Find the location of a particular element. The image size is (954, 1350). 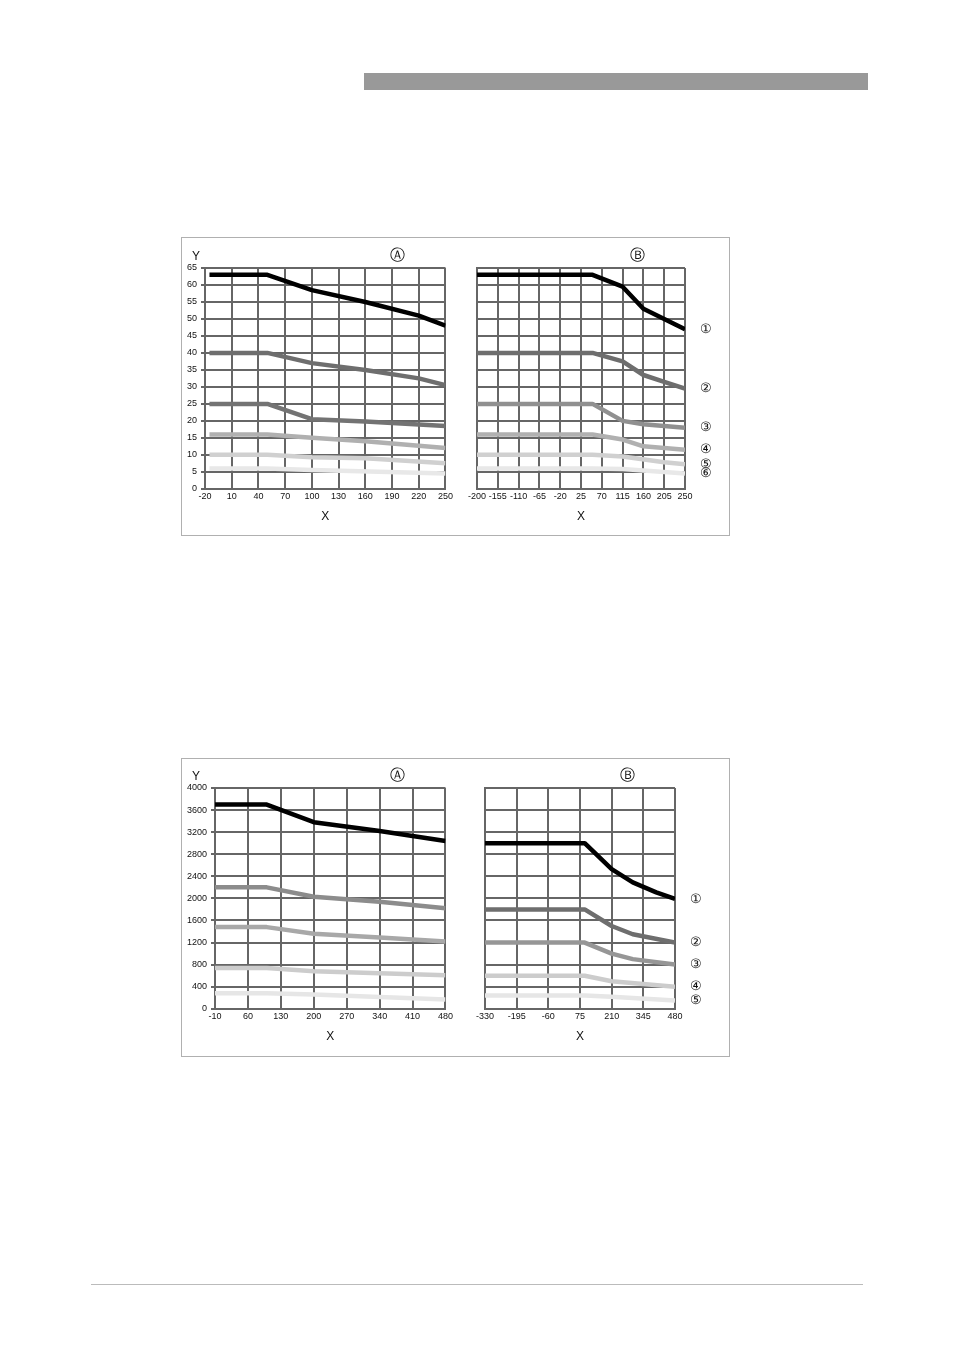

x-tick-label: 60 is located at coordinates (247, 1015).